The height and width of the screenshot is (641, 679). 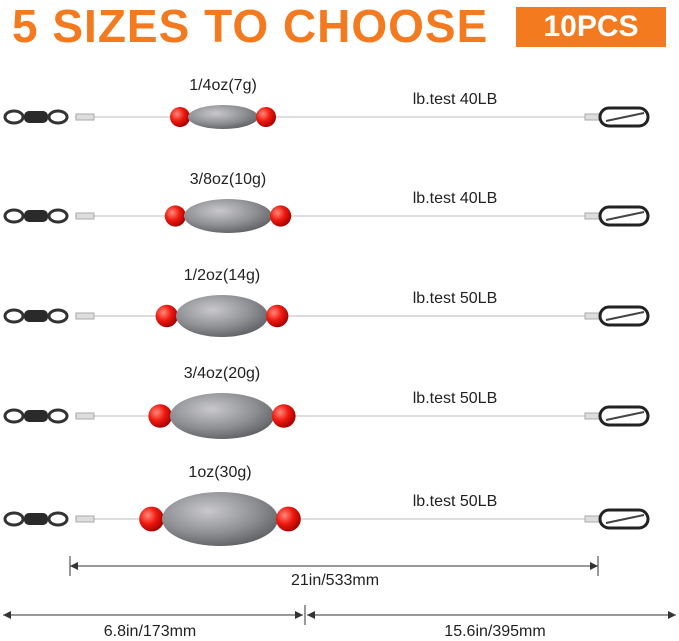 What do you see at coordinates (219, 472) in the screenshot?
I see `weight-label: 1oz(30g)` at bounding box center [219, 472].